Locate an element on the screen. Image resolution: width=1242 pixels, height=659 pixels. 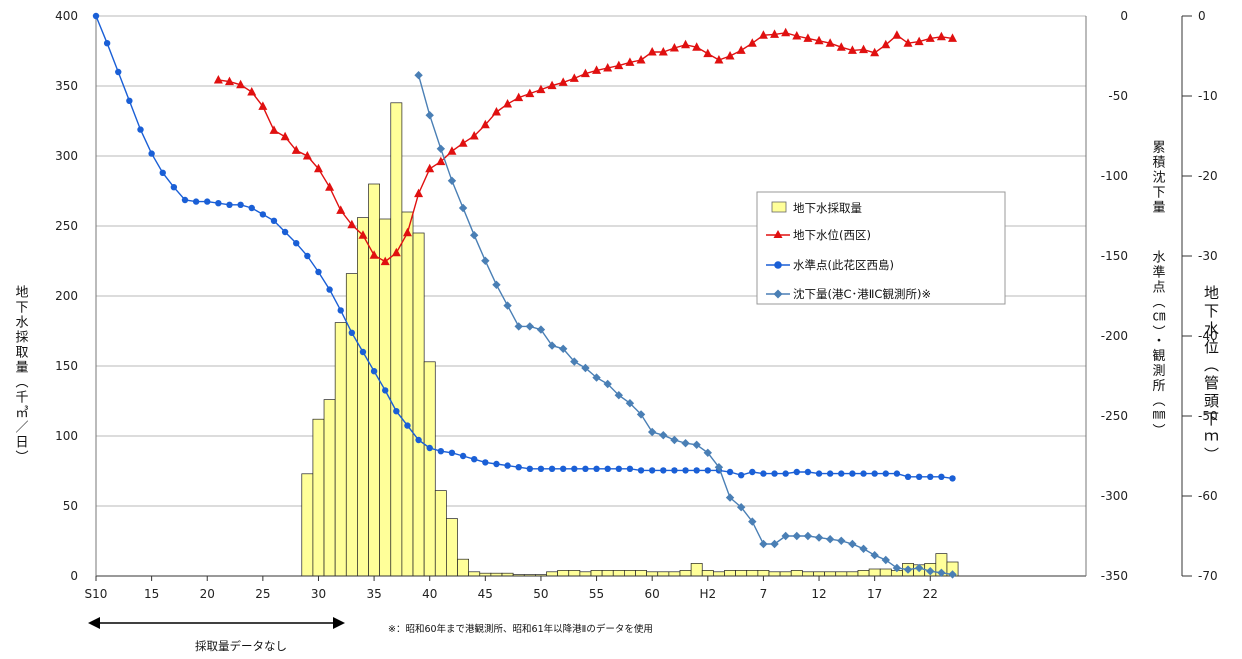
y-left-tick-label: 350 is located at coordinates (66, 86).